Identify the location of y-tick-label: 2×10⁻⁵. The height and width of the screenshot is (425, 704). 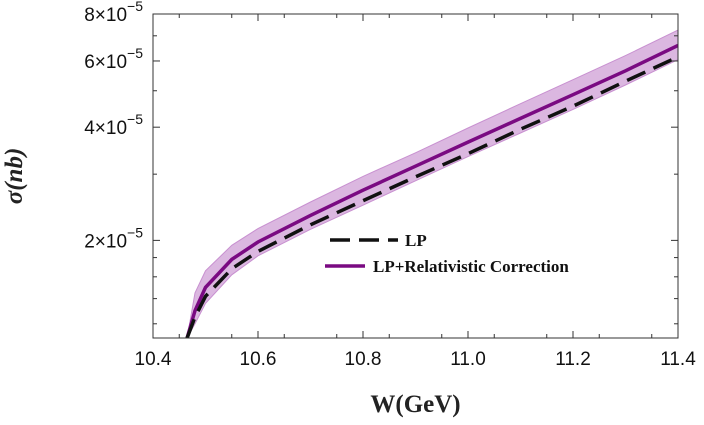
(113, 238).